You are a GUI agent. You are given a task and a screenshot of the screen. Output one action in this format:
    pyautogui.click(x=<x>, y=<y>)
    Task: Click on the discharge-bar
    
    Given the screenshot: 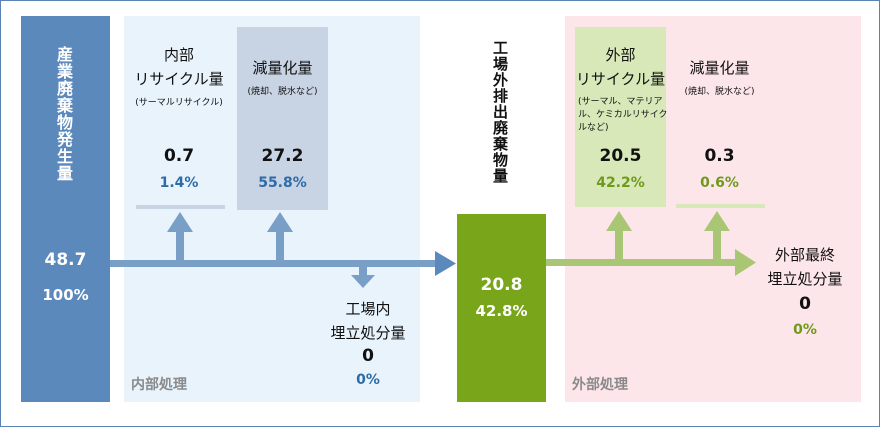 What is the action you would take?
    pyautogui.click(x=501, y=308)
    